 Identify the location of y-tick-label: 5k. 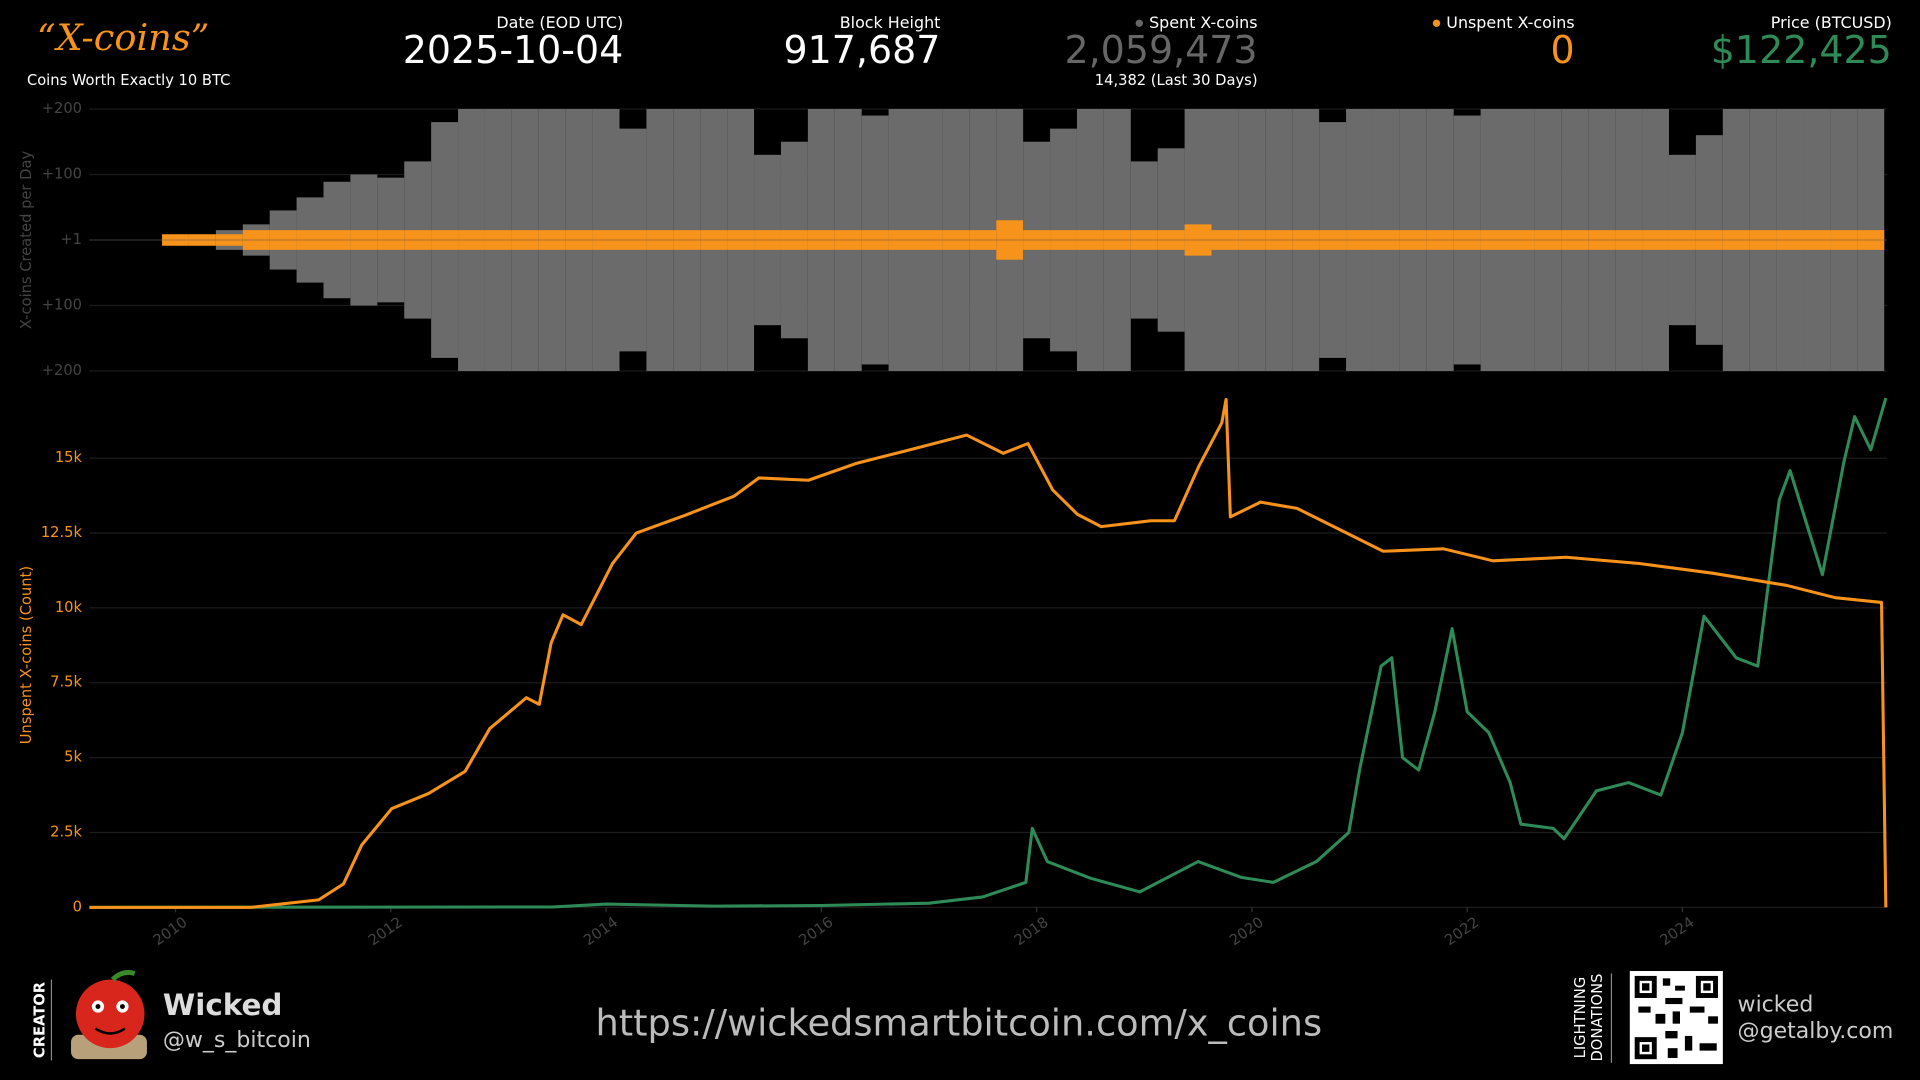
(73, 757).